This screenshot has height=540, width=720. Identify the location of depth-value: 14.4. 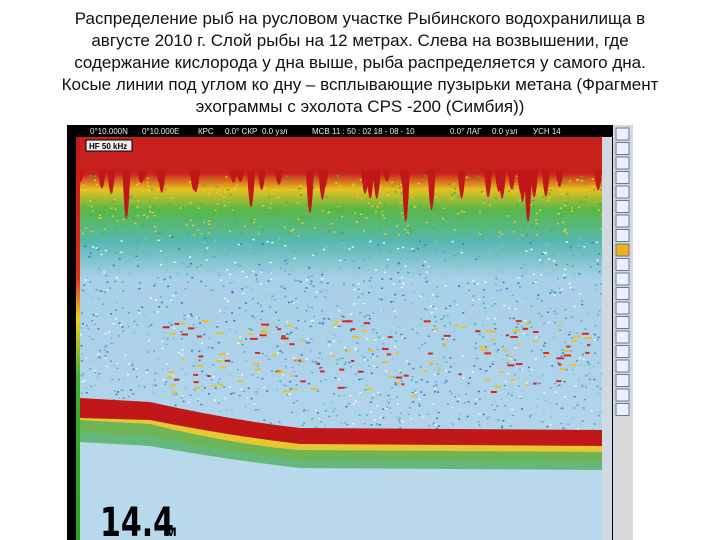
(137, 520).